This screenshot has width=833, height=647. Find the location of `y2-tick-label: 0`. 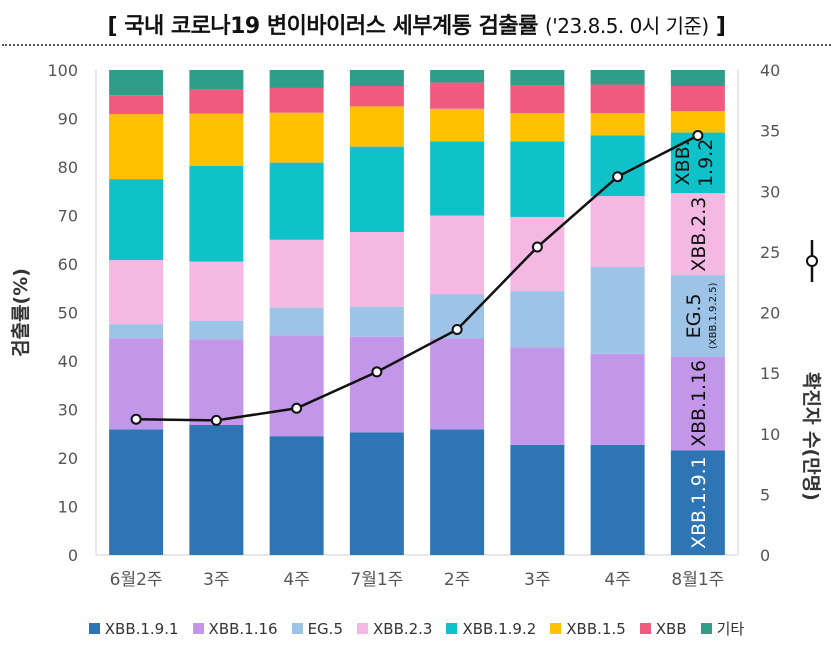

y2-tick-label: 0 is located at coordinates (765, 555).